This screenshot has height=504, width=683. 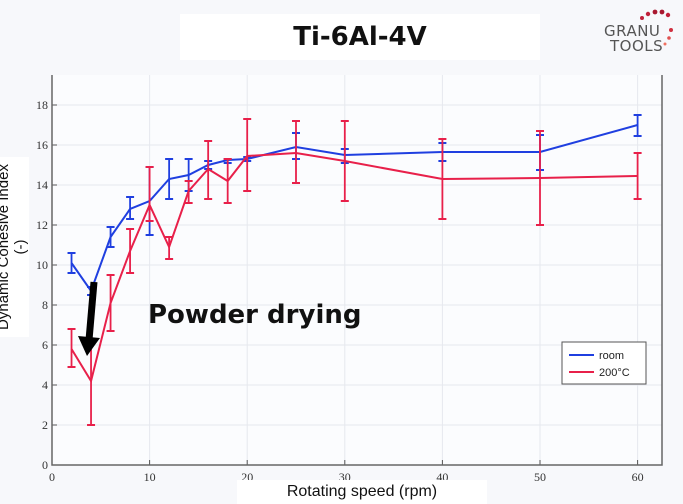 What do you see at coordinates (45, 425) in the screenshot?
I see `y-tick-label: 2` at bounding box center [45, 425].